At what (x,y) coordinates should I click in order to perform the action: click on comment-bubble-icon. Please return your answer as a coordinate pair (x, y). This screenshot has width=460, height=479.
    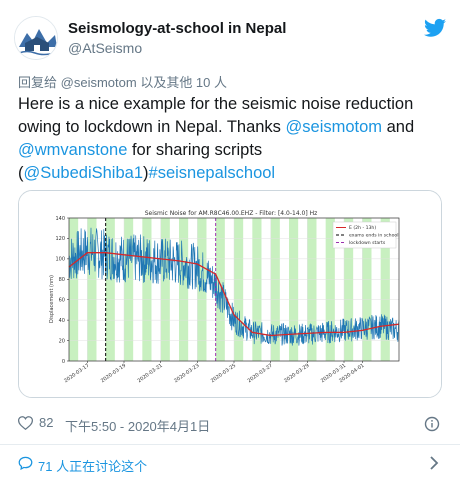
    Looking at the image, I should click on (25, 463).